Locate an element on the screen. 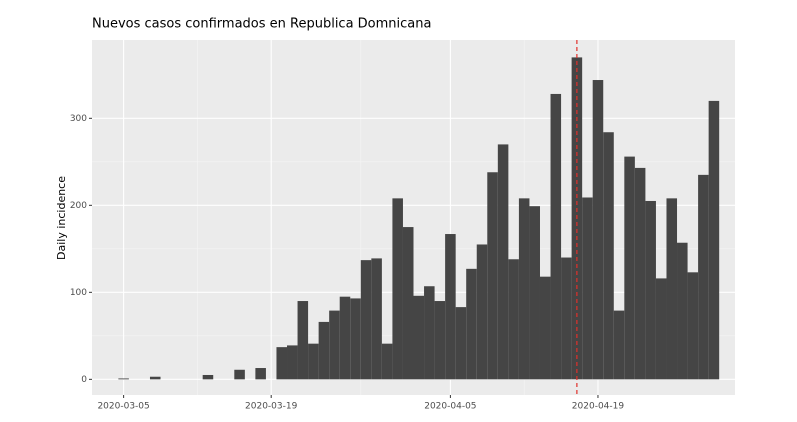 This screenshot has width=797, height=422. x-tick-label: 2020-04-19 is located at coordinates (598, 407).